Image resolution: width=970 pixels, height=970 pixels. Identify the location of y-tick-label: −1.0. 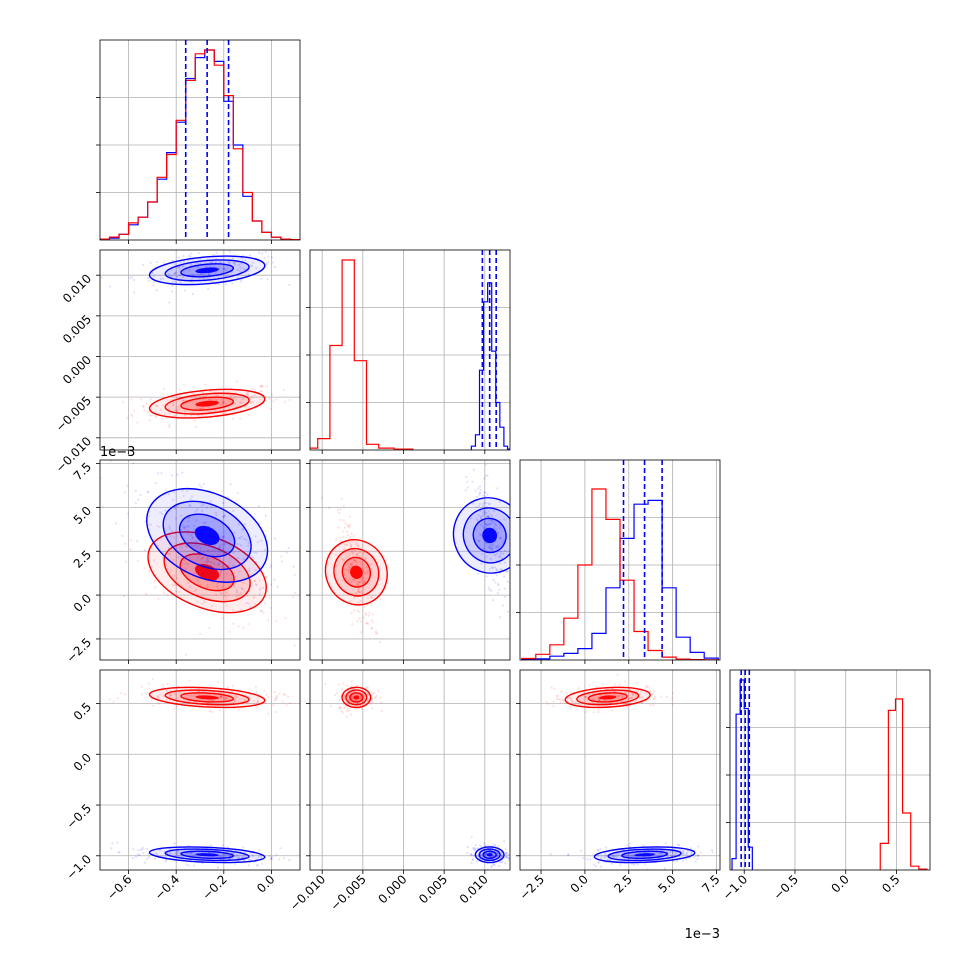
(79, 867).